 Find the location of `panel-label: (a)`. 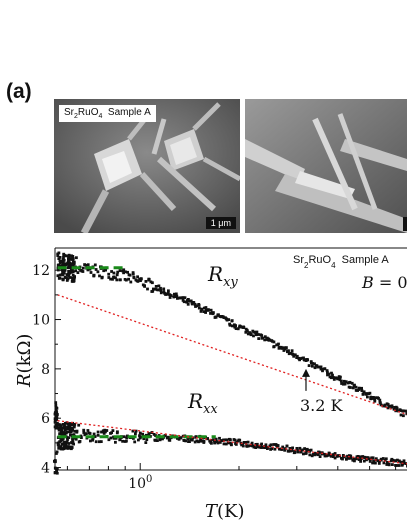

panel-label: (a) is located at coordinates (19, 91).